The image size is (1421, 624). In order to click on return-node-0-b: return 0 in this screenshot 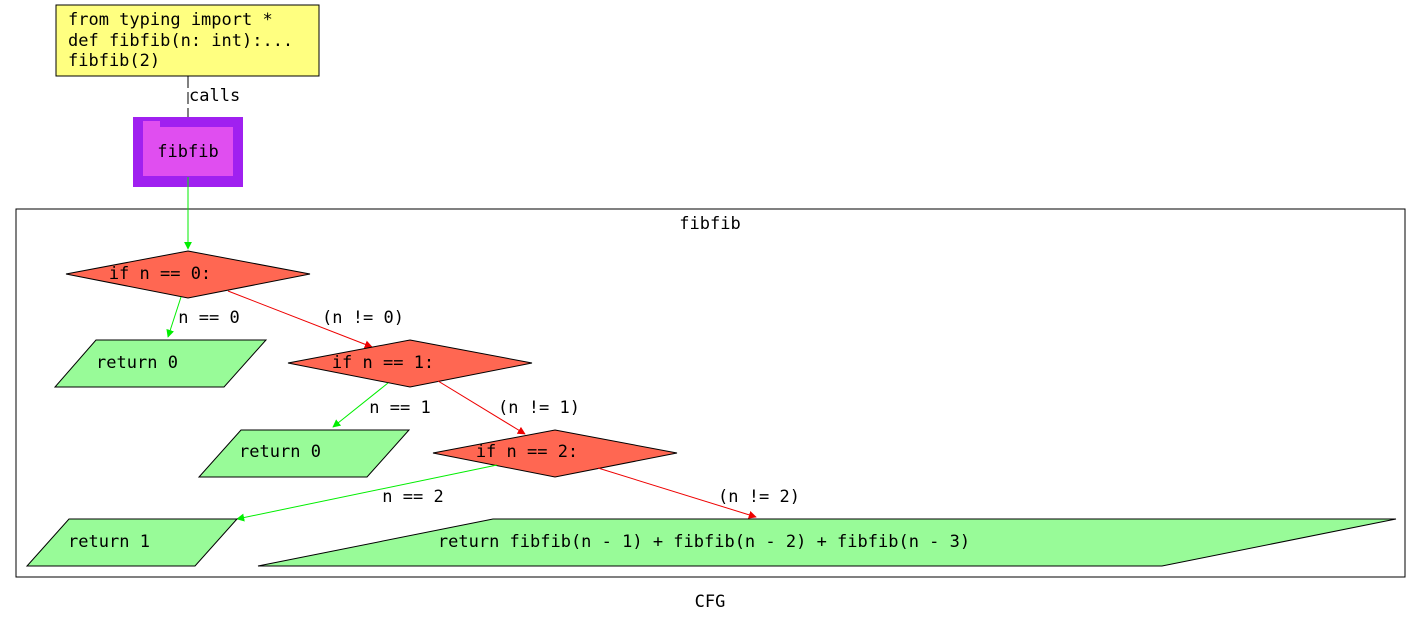, I will do `click(304, 453)`.